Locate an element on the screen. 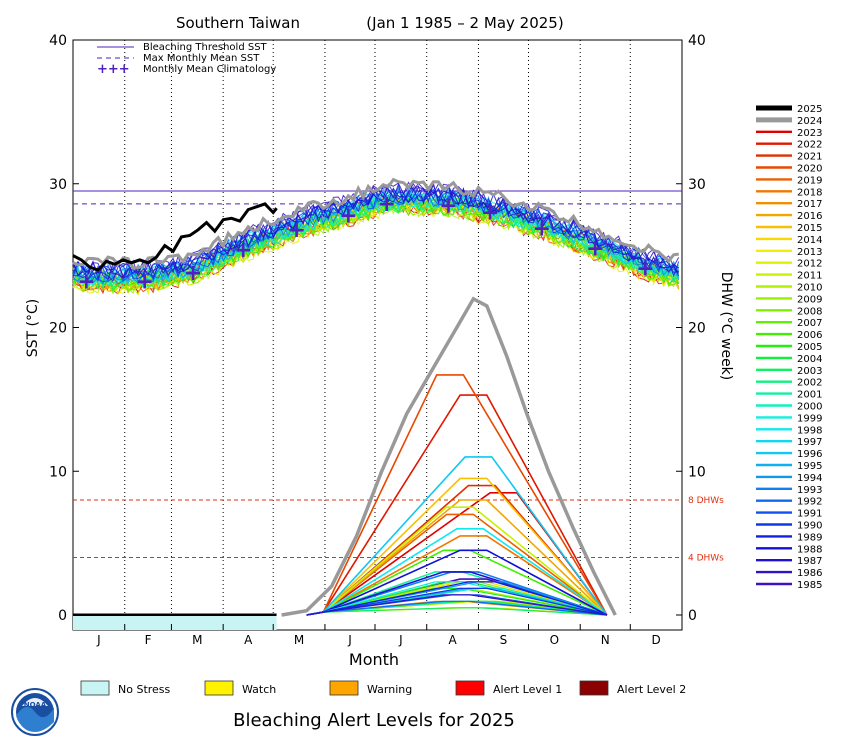 Image resolution: width=850 pixels, height=750 pixels. year-legend-label-2000: 2000 is located at coordinates (809, 407).